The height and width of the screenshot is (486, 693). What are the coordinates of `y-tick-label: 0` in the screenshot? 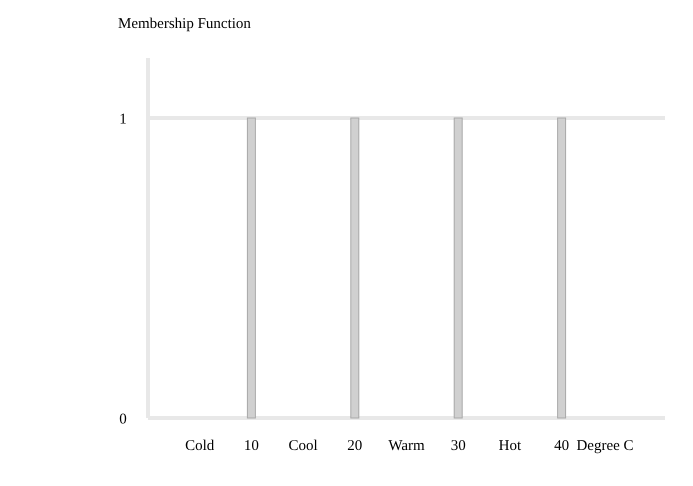 It's located at (123, 419).